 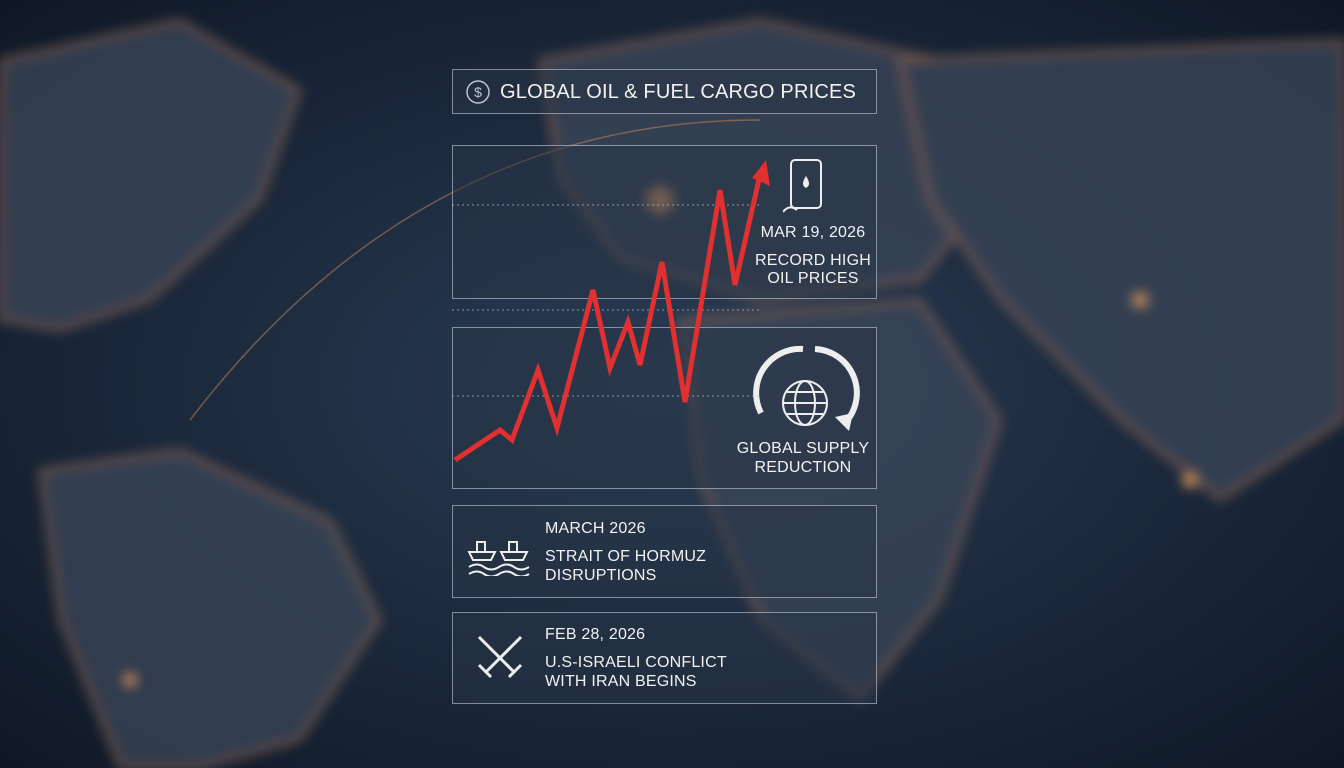 What do you see at coordinates (803, 448) in the screenshot?
I see `event-label: GLOBAL SUPPLY` at bounding box center [803, 448].